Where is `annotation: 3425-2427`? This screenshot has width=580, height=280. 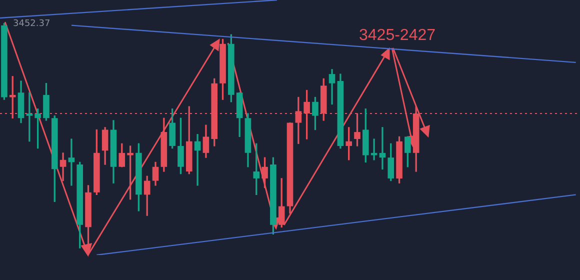 annotation: 3425-2427 is located at coordinates (397, 36).